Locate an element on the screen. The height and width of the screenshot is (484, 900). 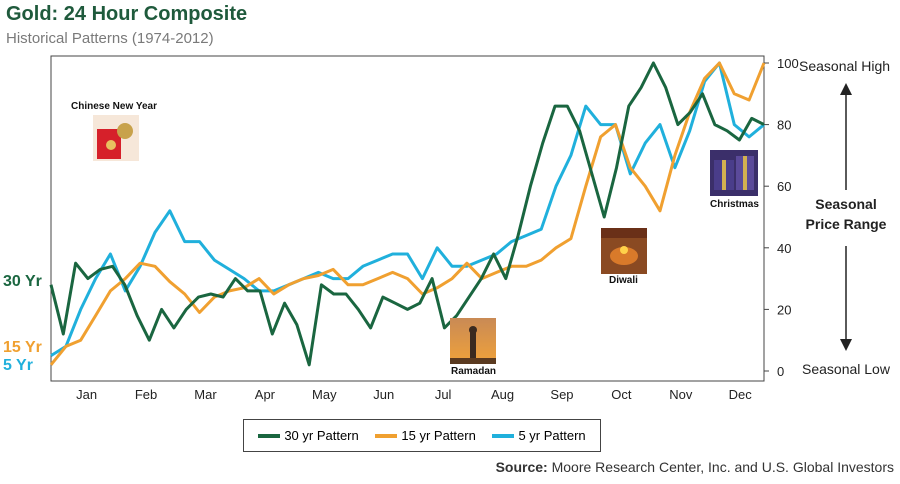
x-tick-label: May is located at coordinates (324, 394).